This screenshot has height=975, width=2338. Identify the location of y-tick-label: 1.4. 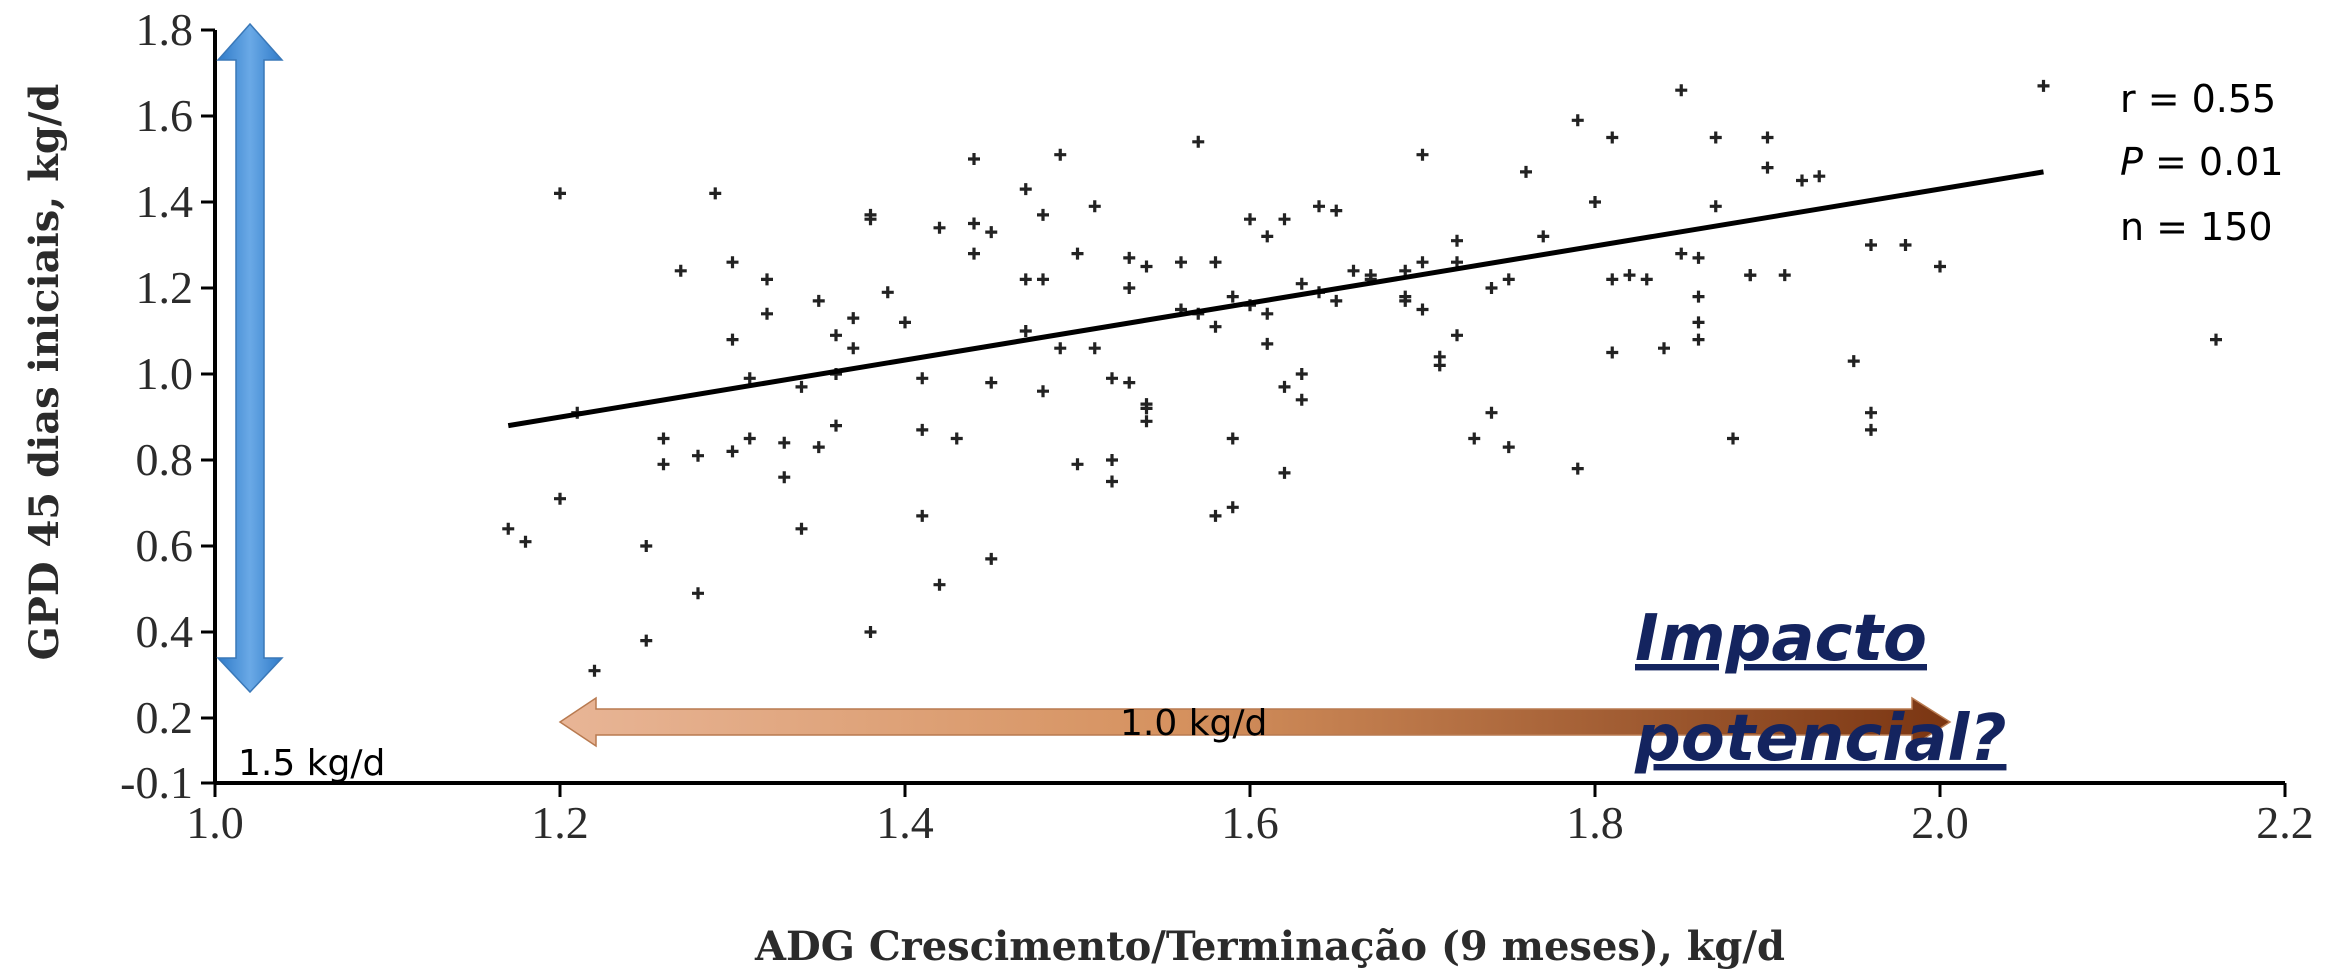
(165, 201).